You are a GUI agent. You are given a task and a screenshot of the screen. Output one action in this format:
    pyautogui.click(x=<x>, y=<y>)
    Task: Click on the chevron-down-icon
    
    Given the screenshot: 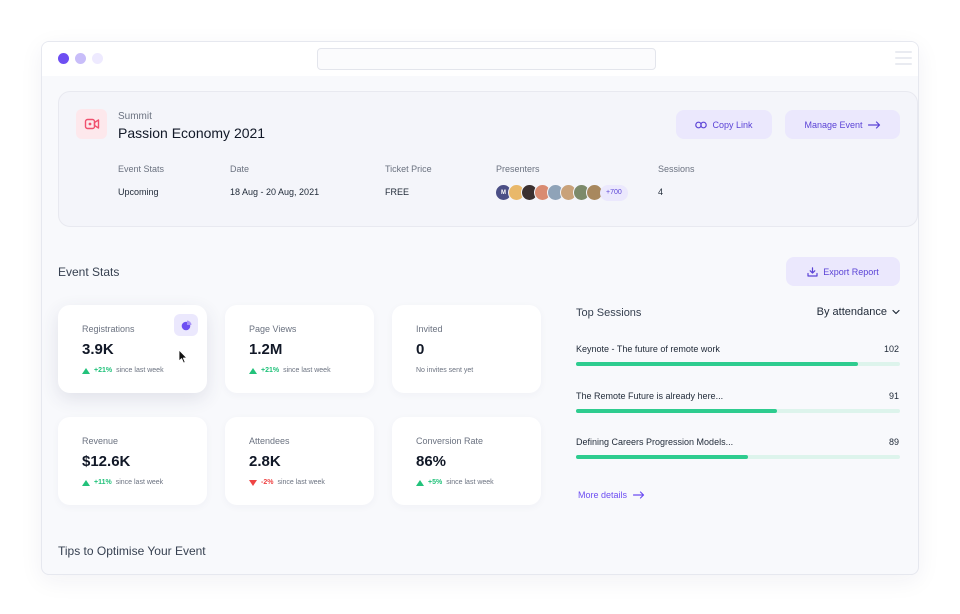 What is the action you would take?
    pyautogui.click(x=896, y=312)
    